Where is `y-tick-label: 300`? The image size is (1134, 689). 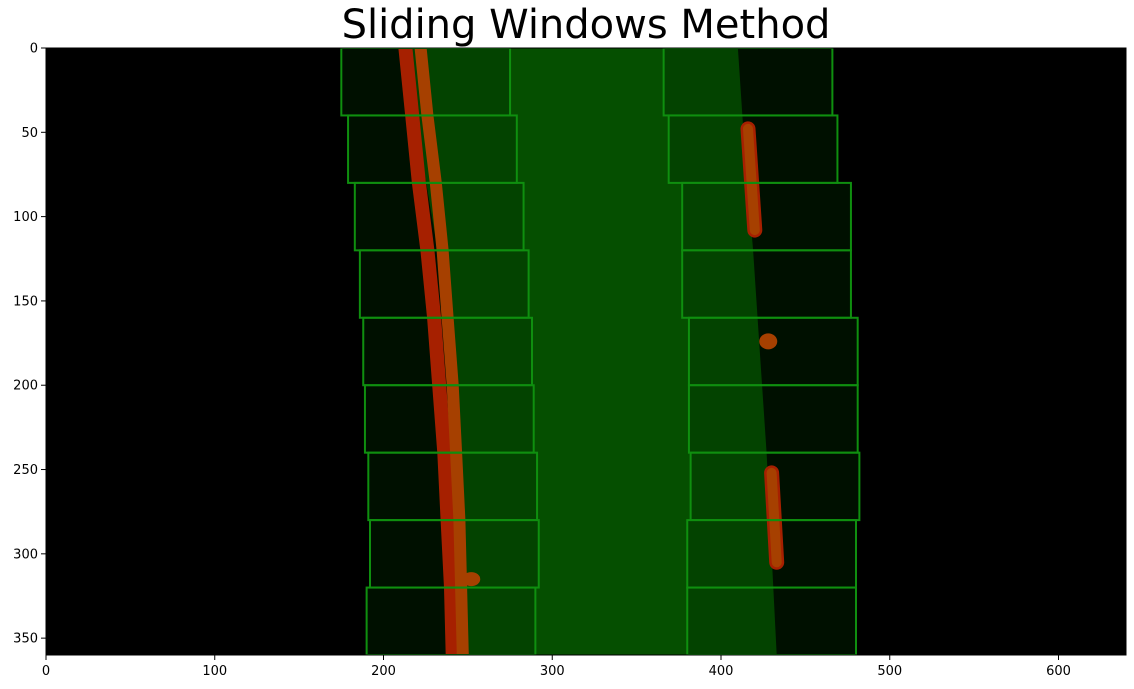 y-tick-label: 300 is located at coordinates (25, 554).